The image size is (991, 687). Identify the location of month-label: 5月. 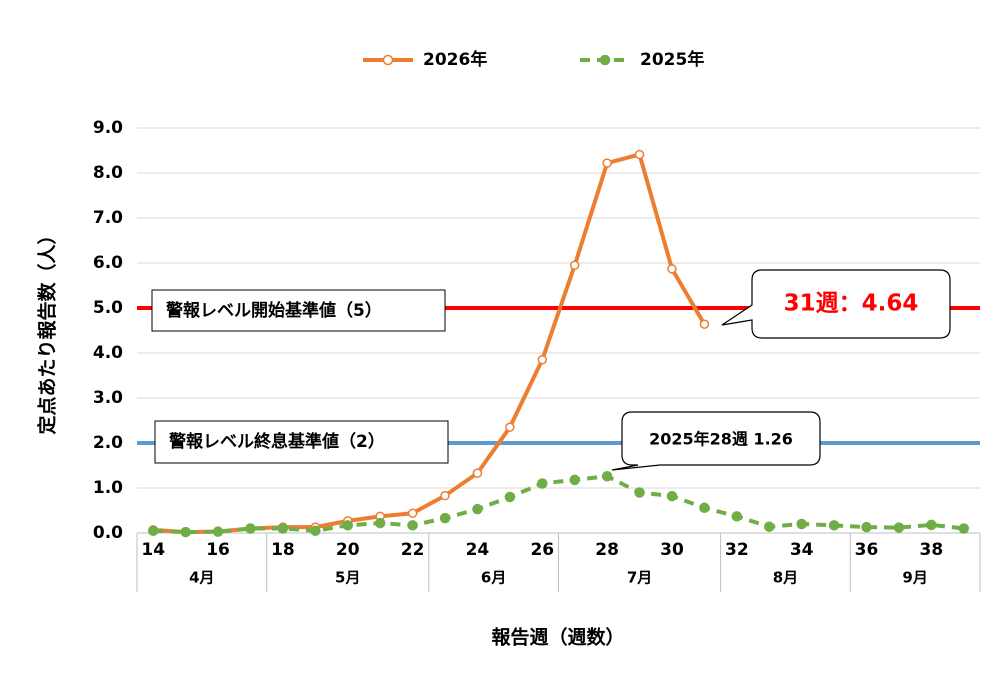
(347, 578).